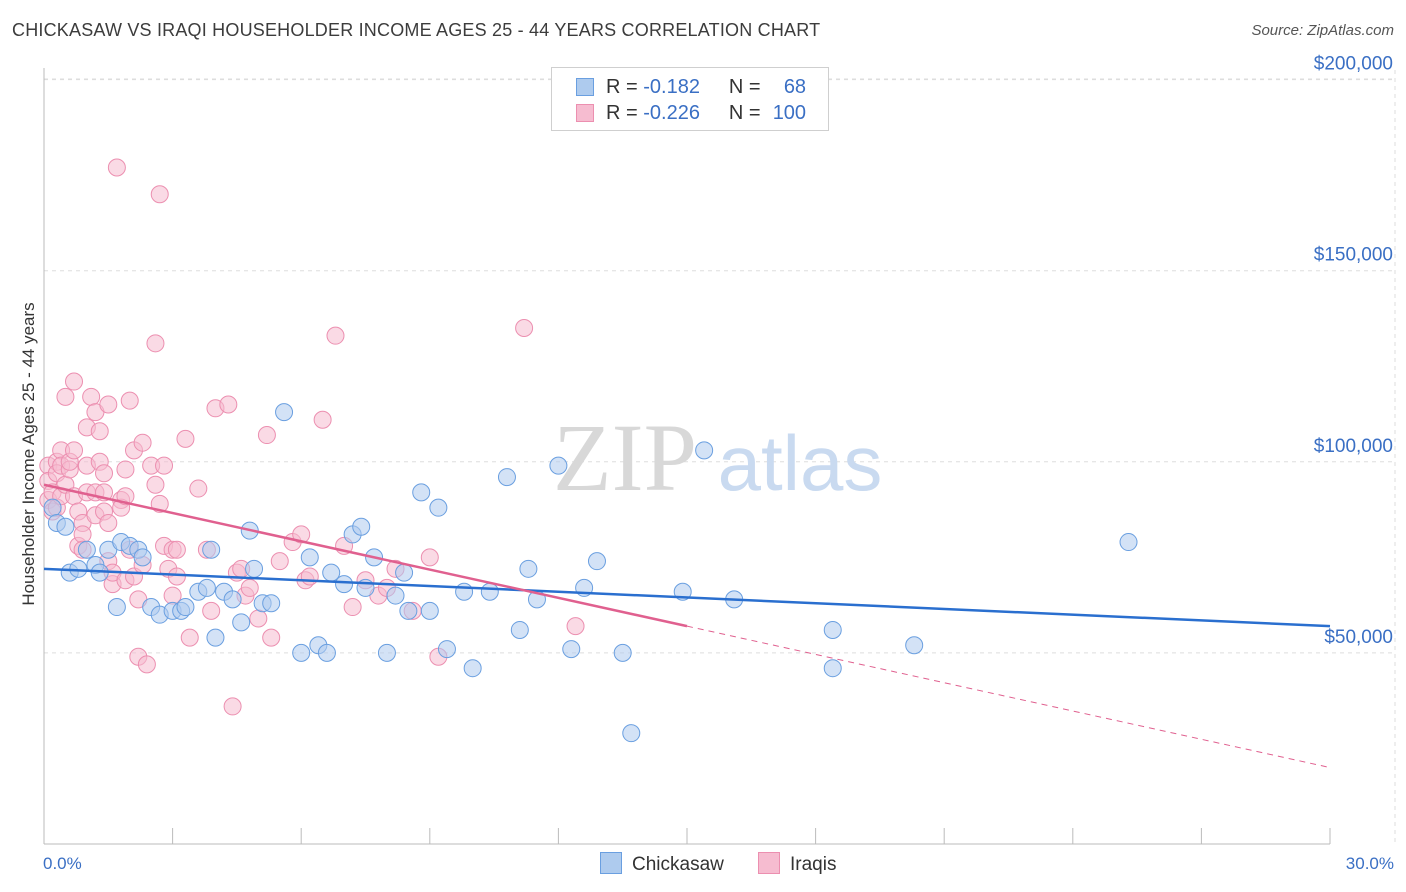 Image resolution: width=1406 pixels, height=892 pixels. What do you see at coordinates (1369, 863) in the screenshot?
I see `x-tick-label-max: 30.0%` at bounding box center [1369, 863].